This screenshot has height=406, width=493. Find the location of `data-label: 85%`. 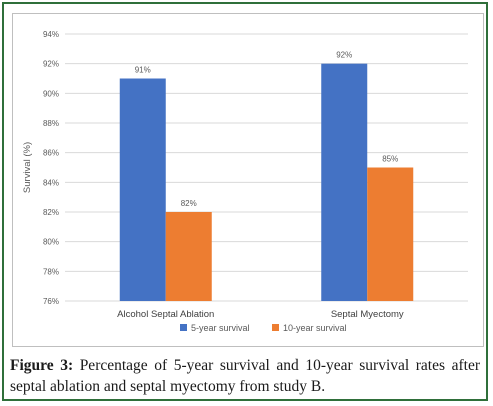

data-label: 85% is located at coordinates (390, 159).